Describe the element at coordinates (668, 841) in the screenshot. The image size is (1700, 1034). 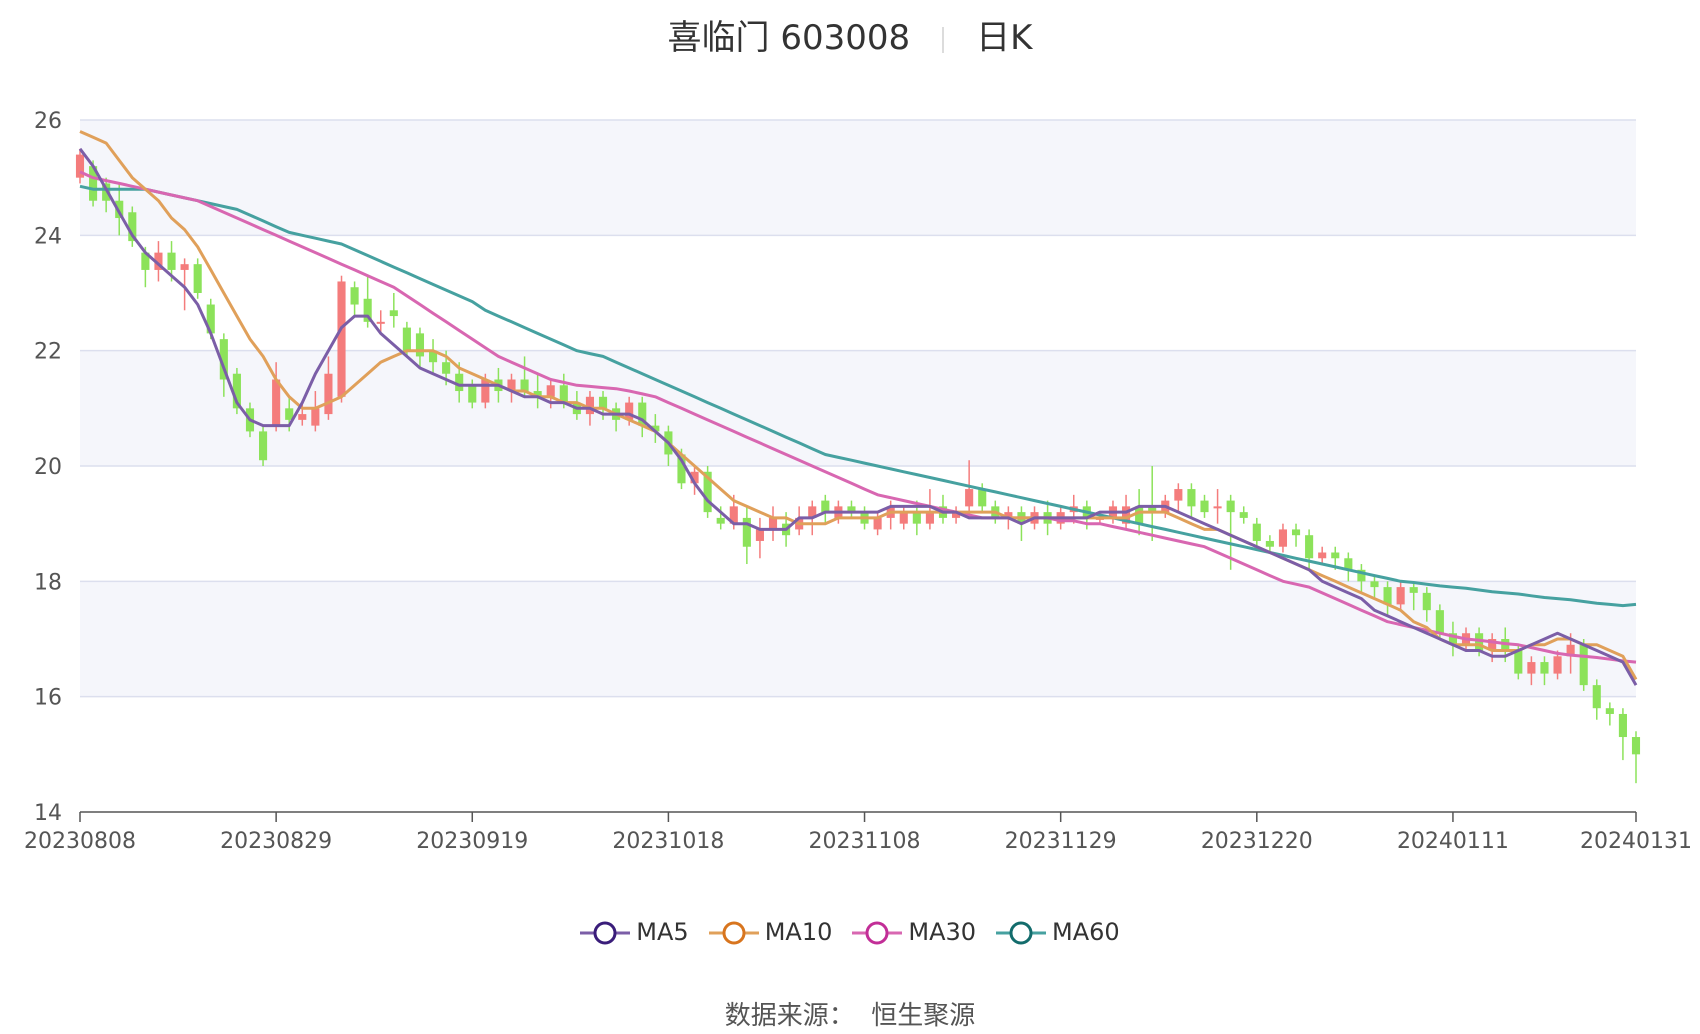
I see `x-tick-label: 20231018` at that location.